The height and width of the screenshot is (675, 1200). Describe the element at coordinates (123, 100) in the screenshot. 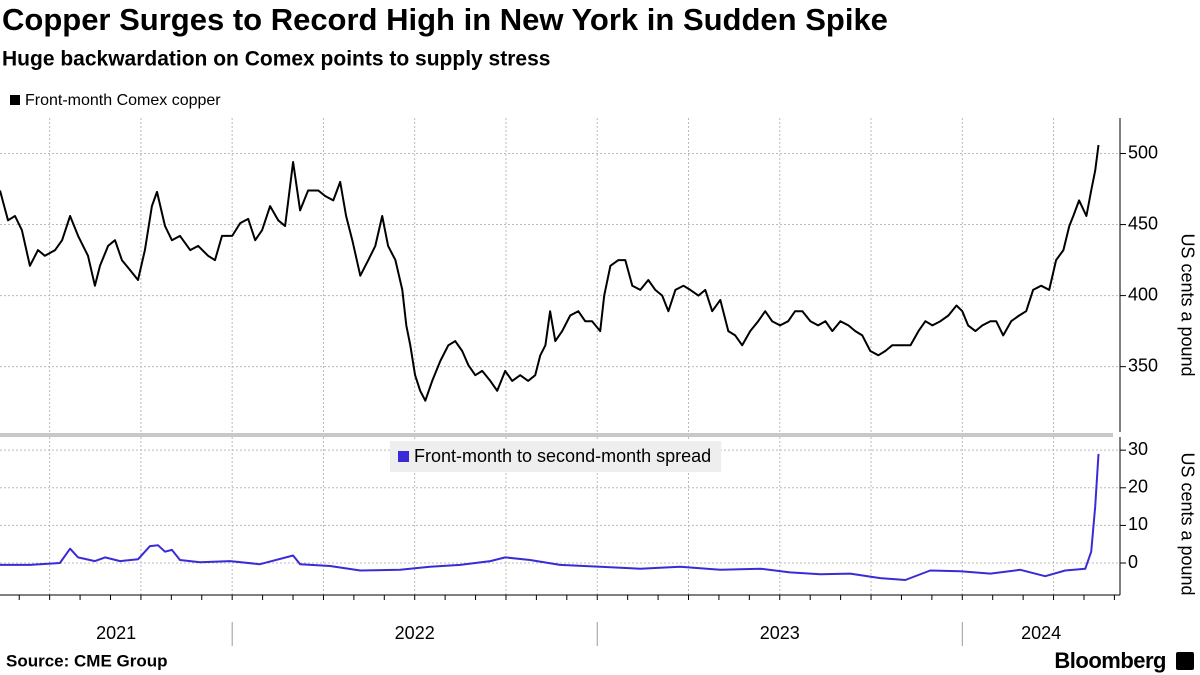

I see `legend-label: Front-month Comex copper` at that location.